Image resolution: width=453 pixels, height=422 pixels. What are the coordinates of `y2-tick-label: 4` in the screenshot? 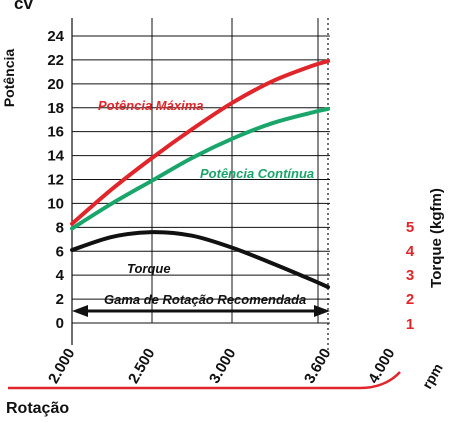 It's located at (410, 251).